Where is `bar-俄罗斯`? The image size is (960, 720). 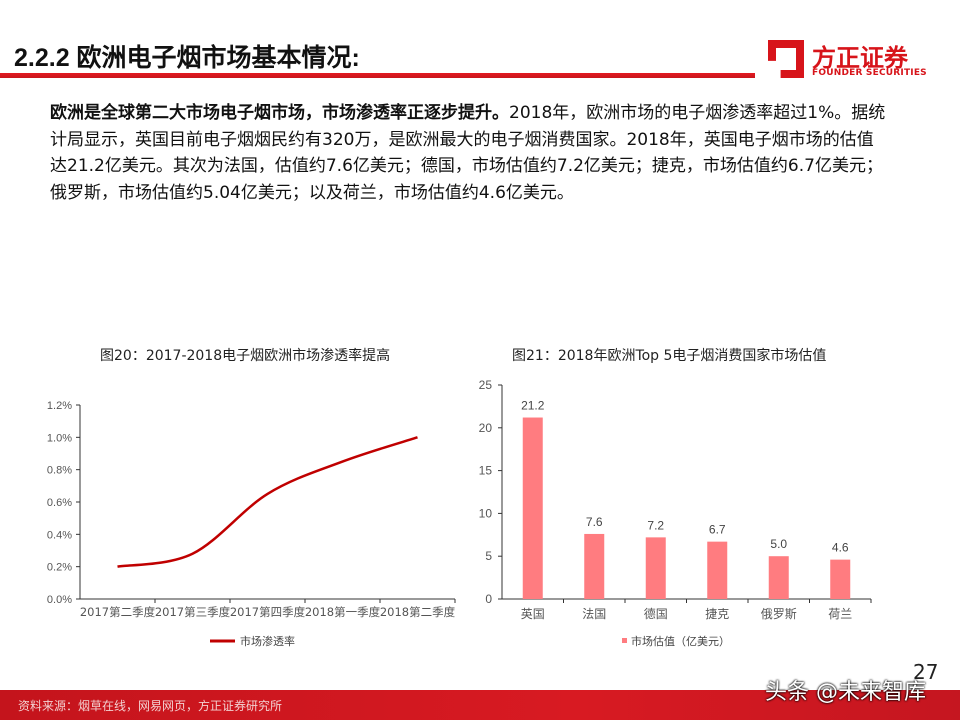 bar-俄罗斯 is located at coordinates (778, 577).